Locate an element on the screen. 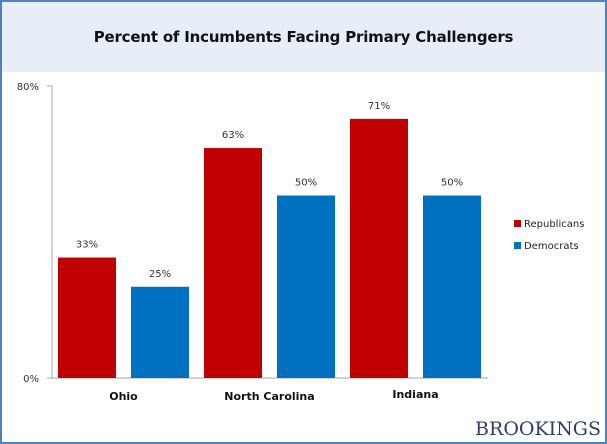 Image resolution: width=607 pixels, height=444 pixels. brookings-logo: BROOKINGS is located at coordinates (538, 429).